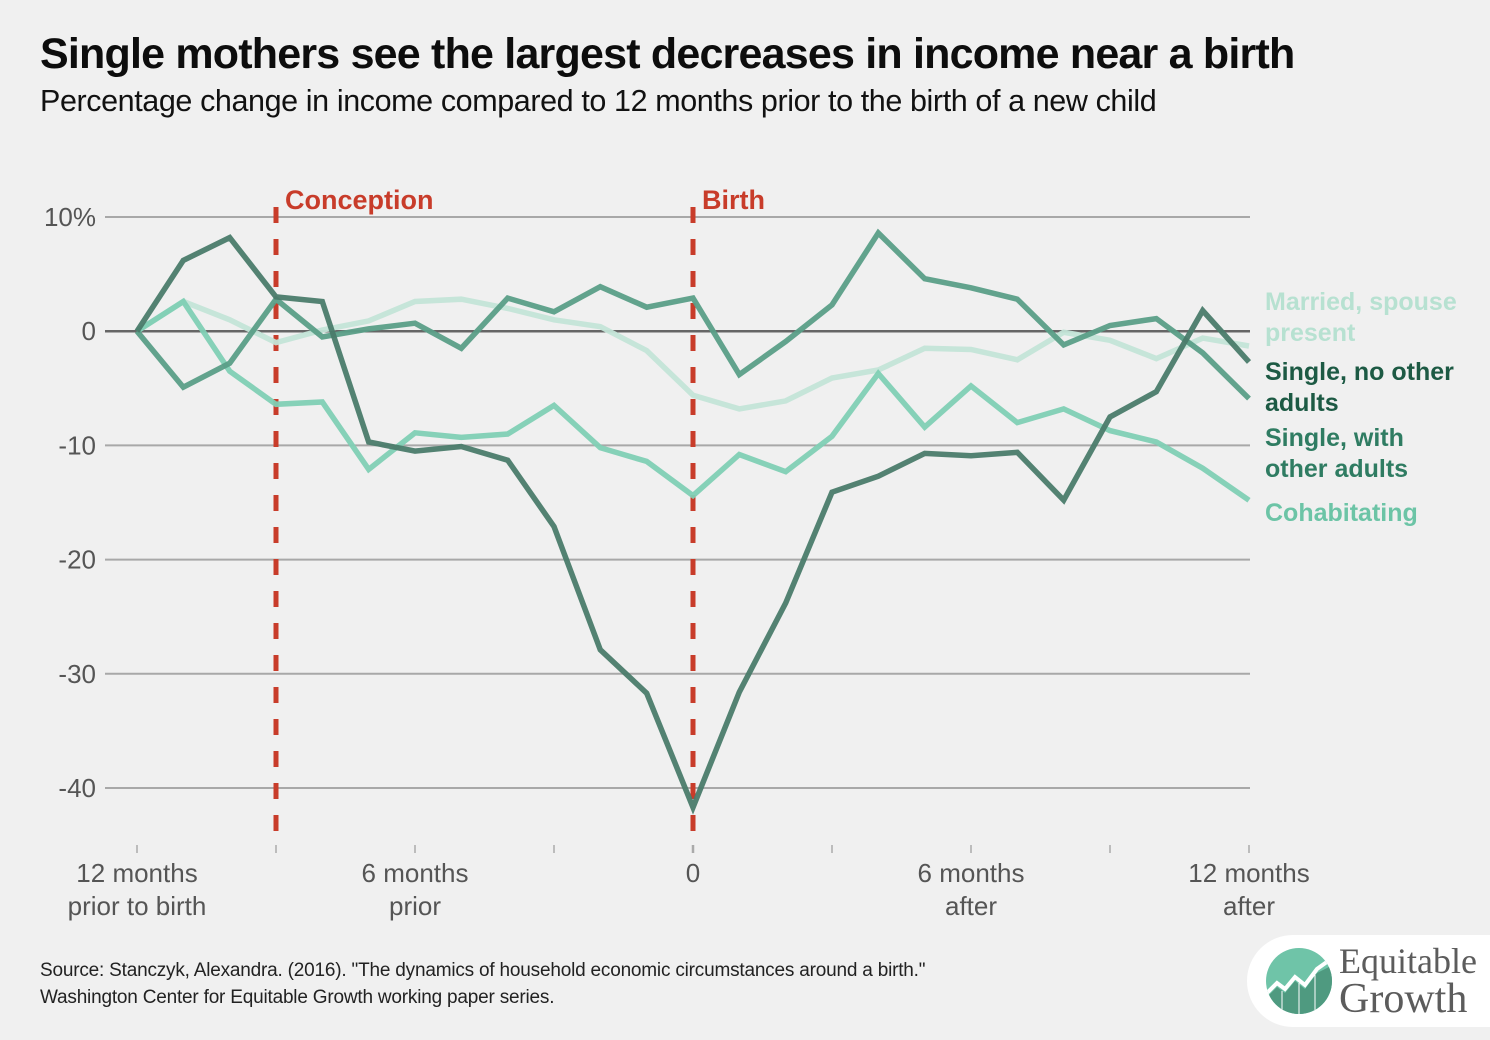 The width and height of the screenshot is (1490, 1040). What do you see at coordinates (1248, 889) in the screenshot?
I see `x-tick-label: 12 months after` at bounding box center [1248, 889].